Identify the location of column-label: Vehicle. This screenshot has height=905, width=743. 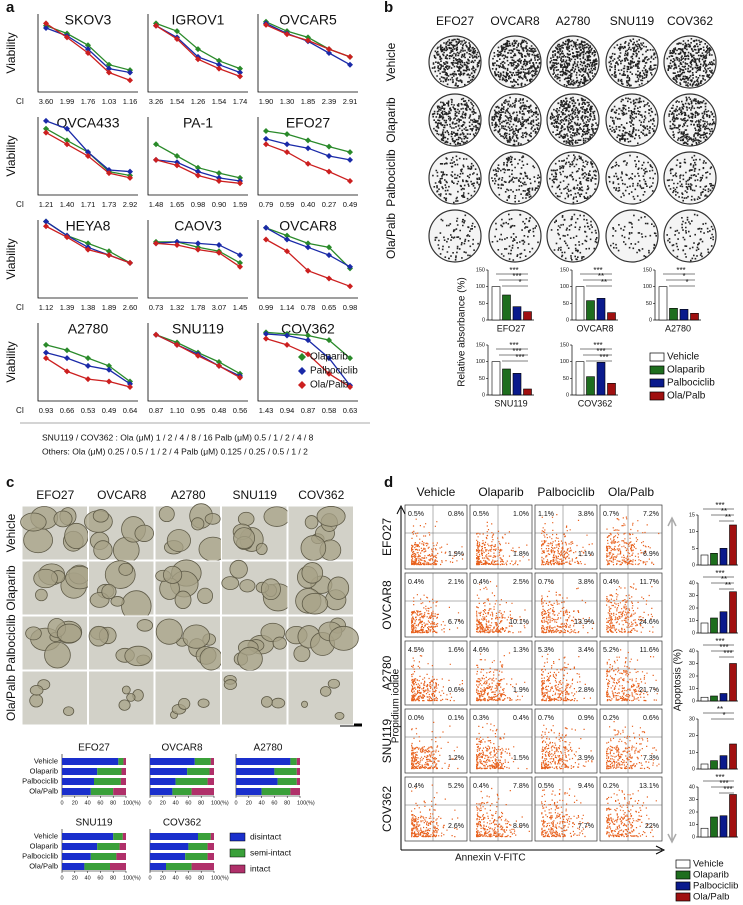
(436, 492).